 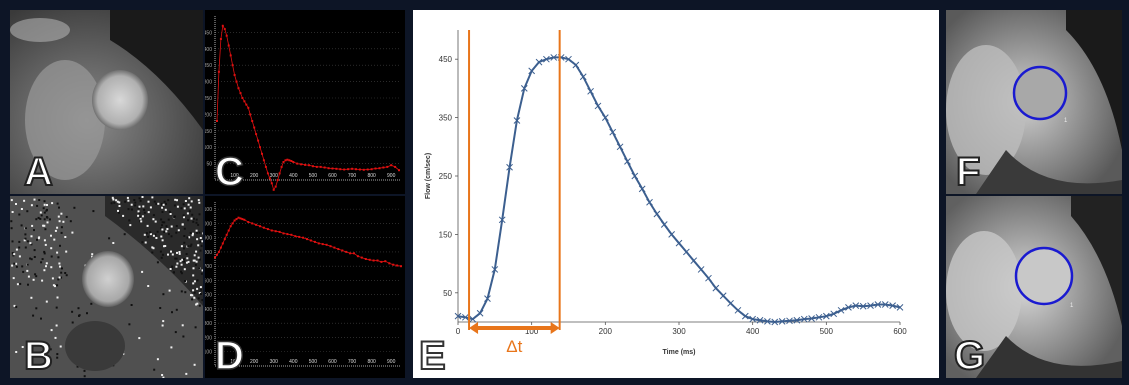 I want to click on chart-d-xtick-label: 900, so click(x=391, y=362).